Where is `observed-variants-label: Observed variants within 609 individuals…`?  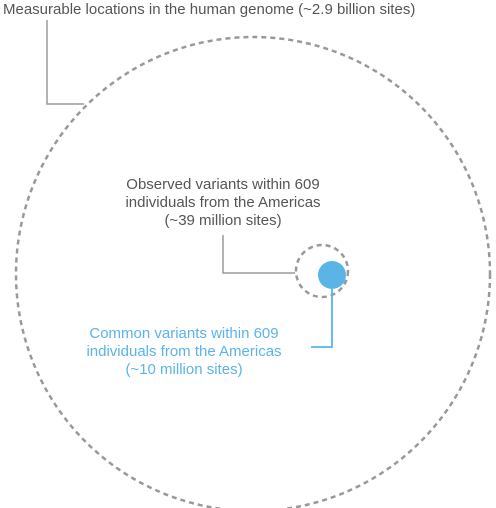
observed-variants-label: Observed variants within 609 individuals… is located at coordinates (223, 203).